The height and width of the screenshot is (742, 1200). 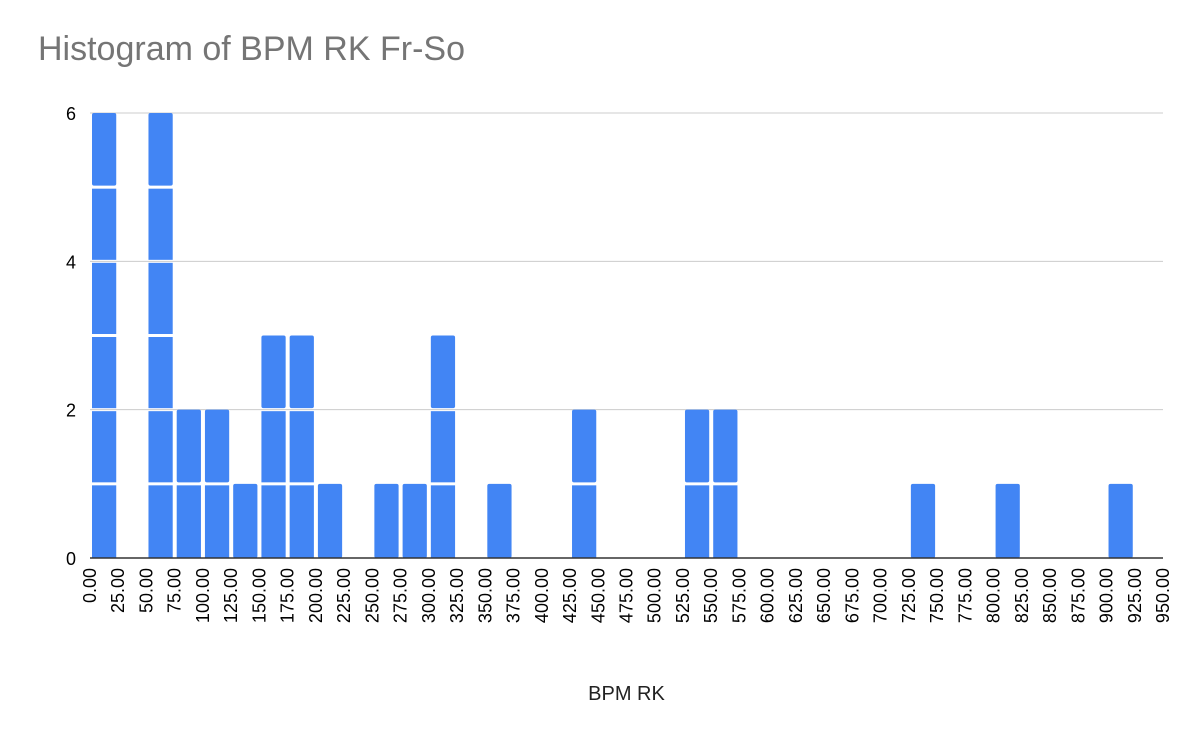 I want to click on x-tick-label: 525.00, so click(x=683, y=595).